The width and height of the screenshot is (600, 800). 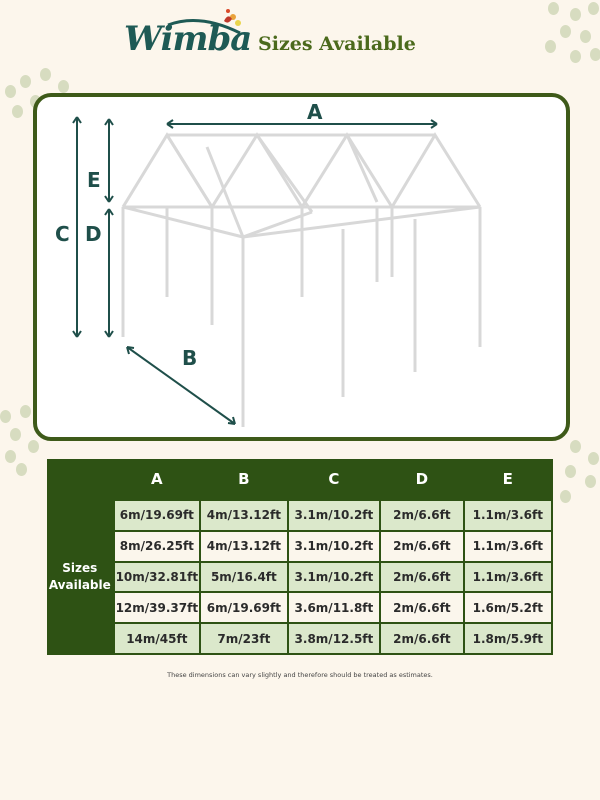 I want to click on label-d: D, so click(x=93, y=234).